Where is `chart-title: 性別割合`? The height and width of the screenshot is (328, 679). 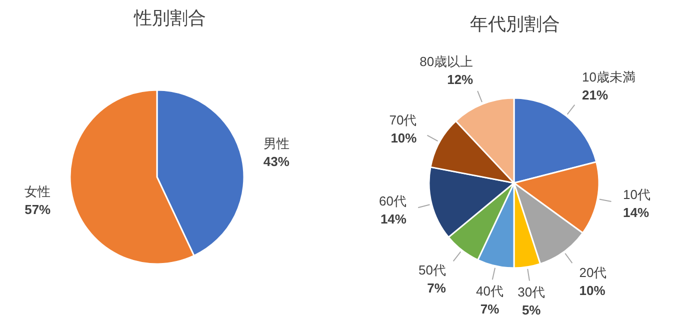 chart-title: 性別割合 is located at coordinates (169, 18).